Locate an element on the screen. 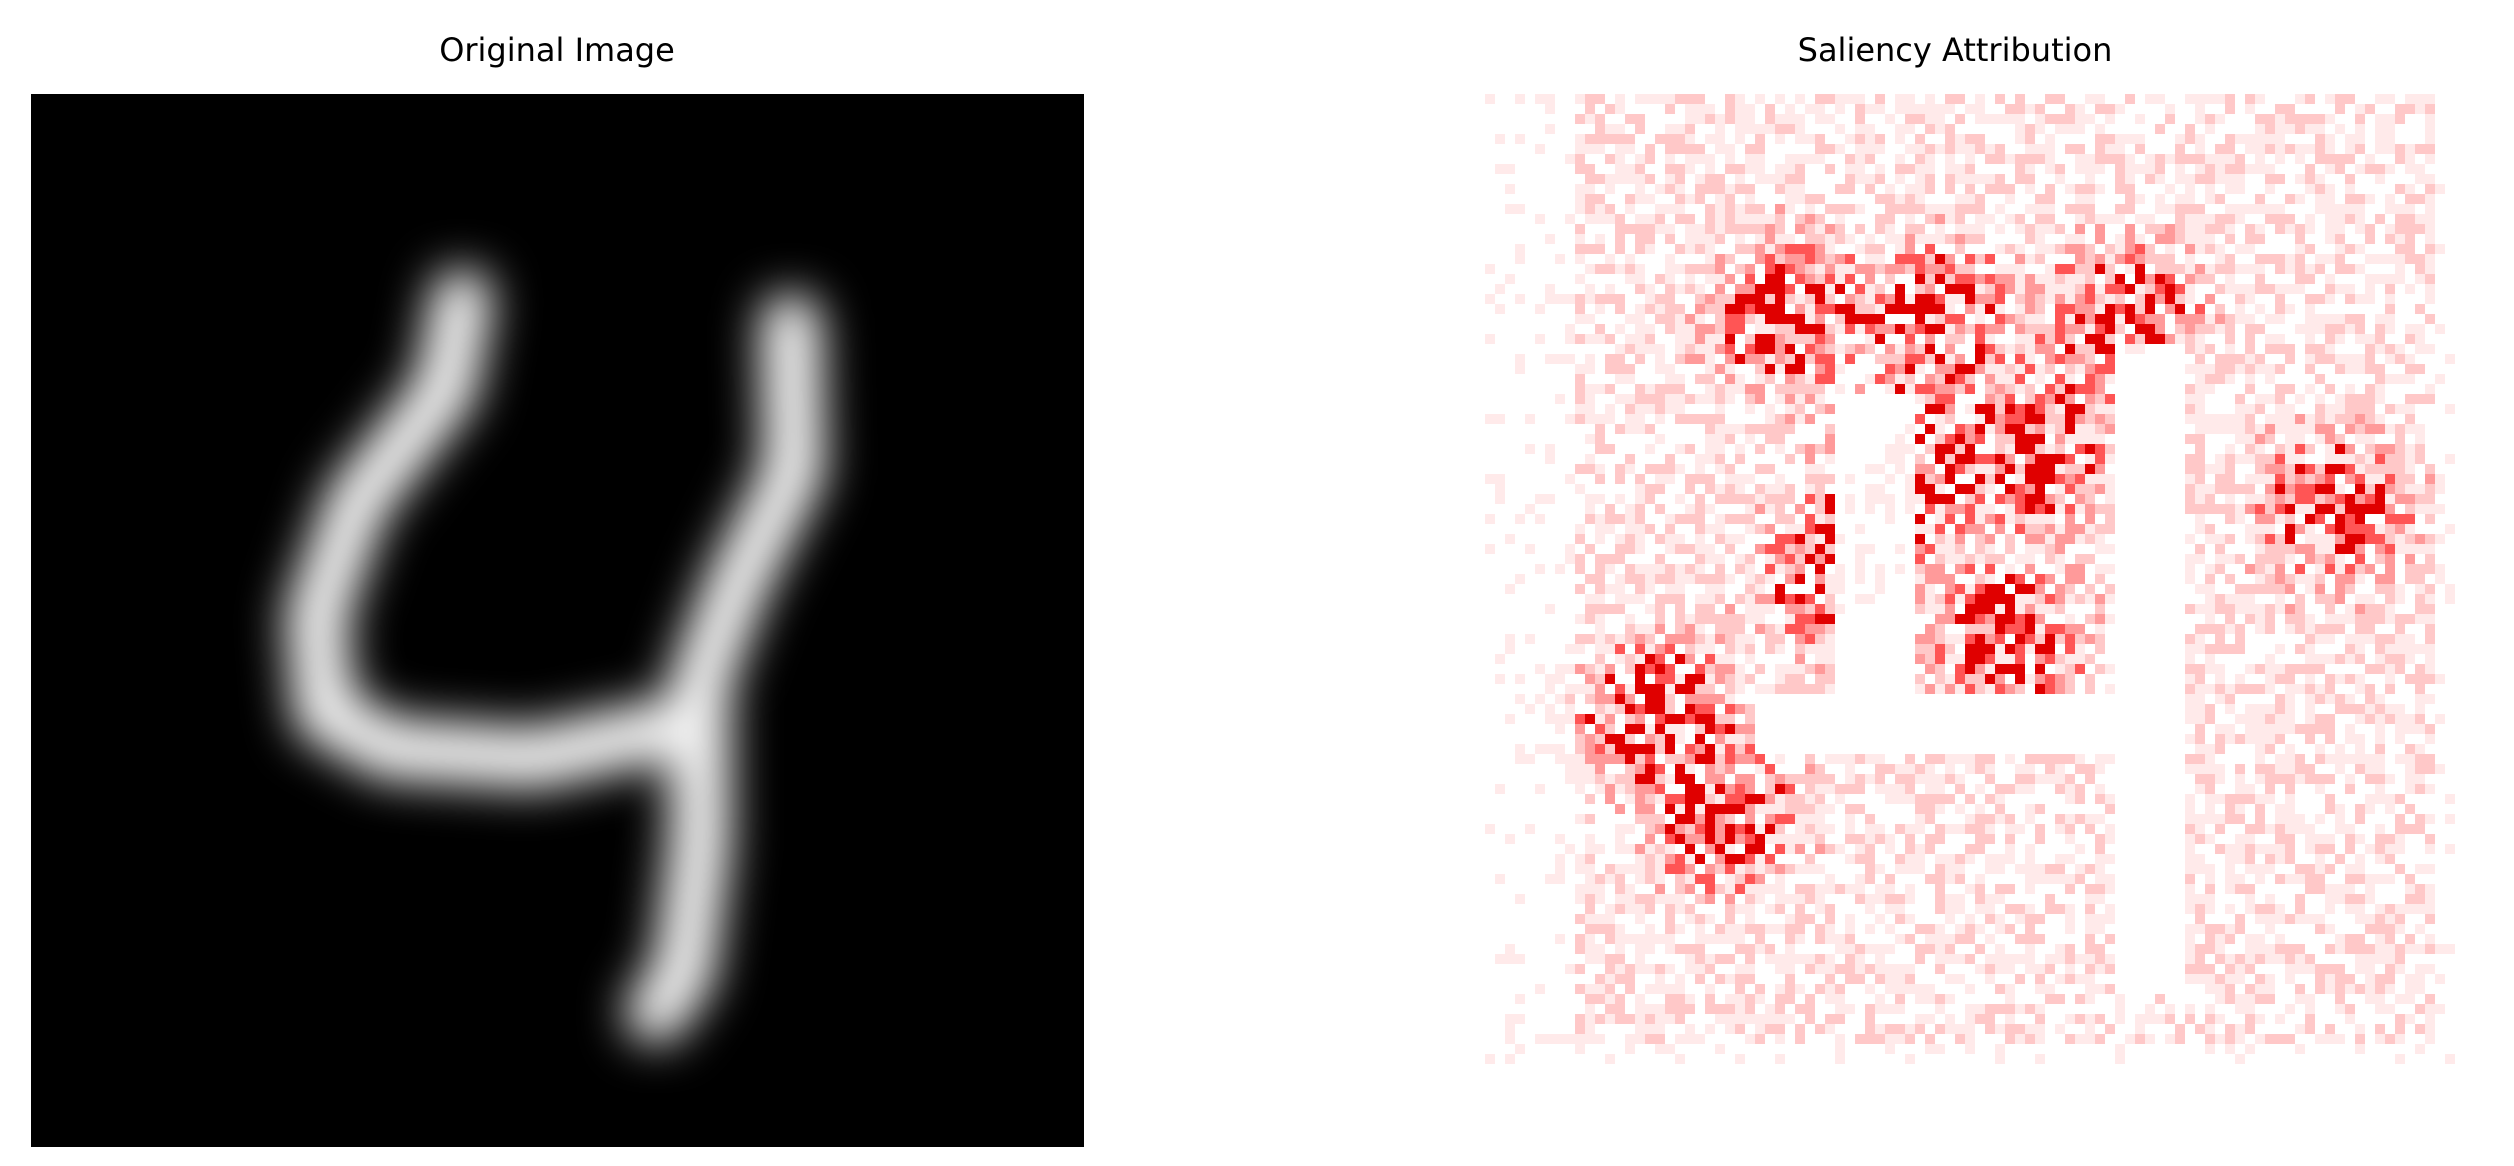 The width and height of the screenshot is (2514, 1166). panel-title: Original Image is located at coordinates (557, 50).